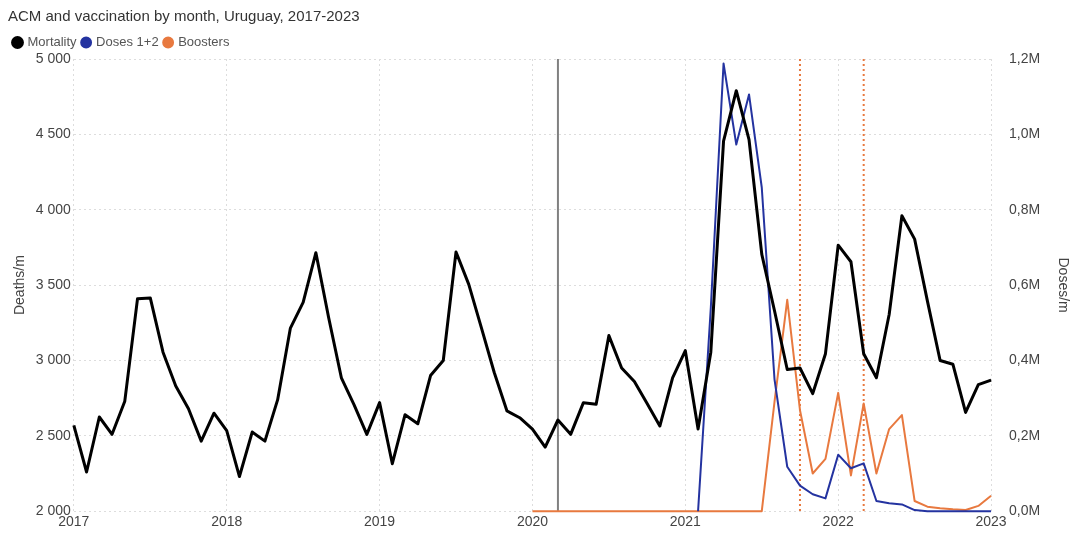  What do you see at coordinates (685, 521) in the screenshot?
I see `x-tick-label: 2021` at bounding box center [685, 521].